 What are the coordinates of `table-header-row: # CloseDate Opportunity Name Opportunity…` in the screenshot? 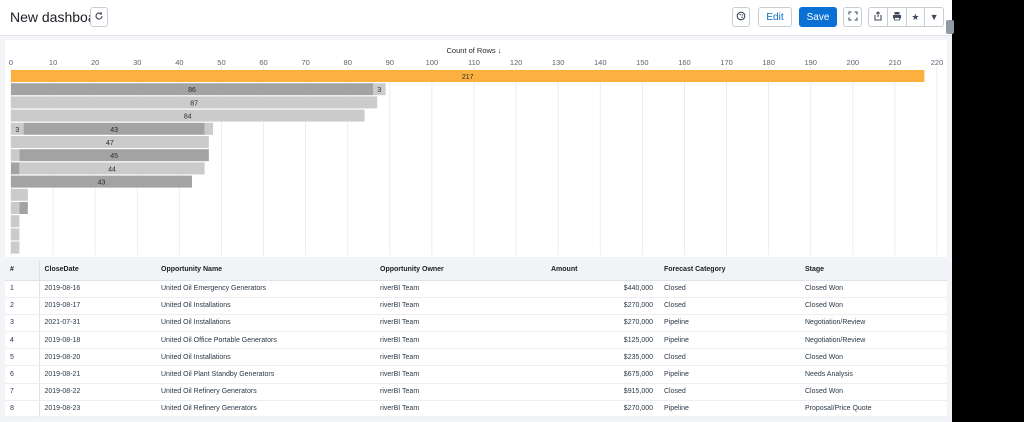 It's located at (476, 270).